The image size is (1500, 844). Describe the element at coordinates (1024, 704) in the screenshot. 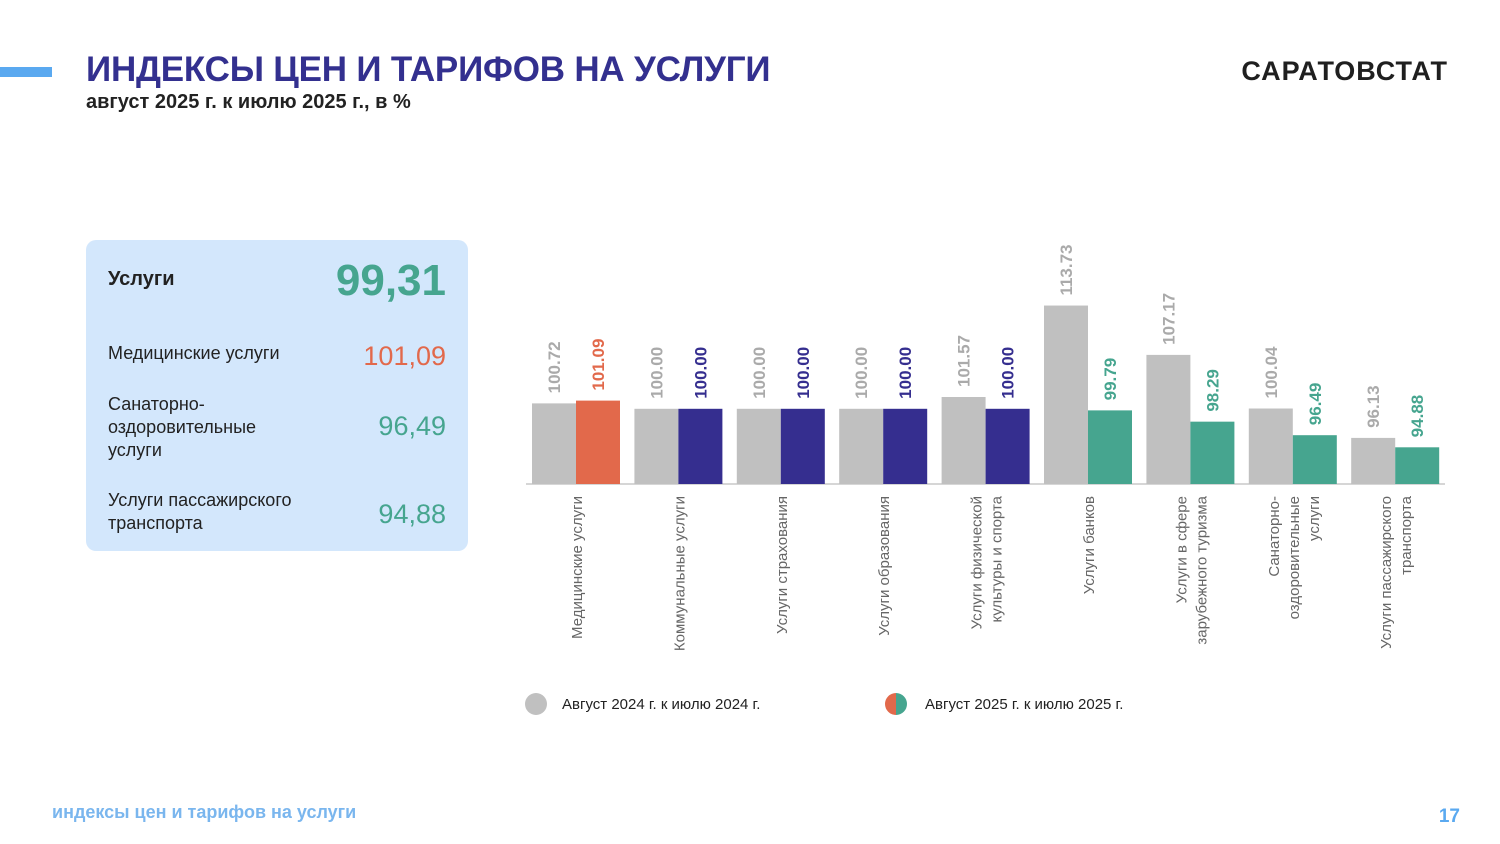

I see `legend-label-2025: Август 2025 г. к июлю 2025 г.` at that location.